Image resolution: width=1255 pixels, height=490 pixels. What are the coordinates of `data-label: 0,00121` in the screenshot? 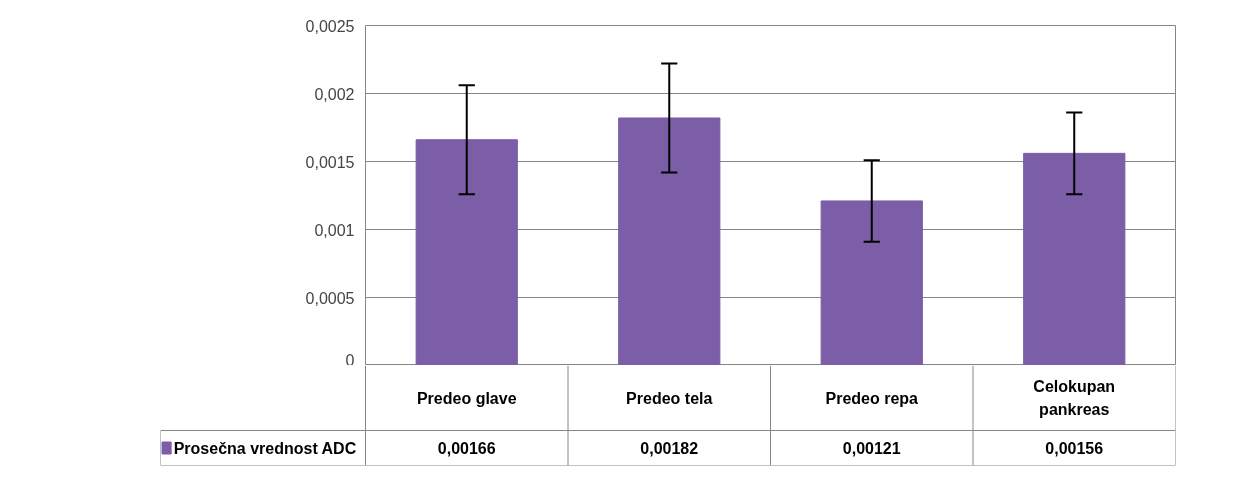 It's located at (871, 448).